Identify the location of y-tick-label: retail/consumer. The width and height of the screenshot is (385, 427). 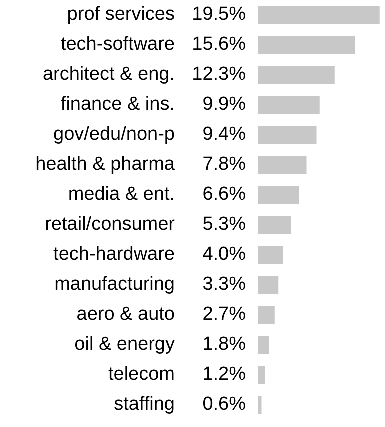
(110, 225).